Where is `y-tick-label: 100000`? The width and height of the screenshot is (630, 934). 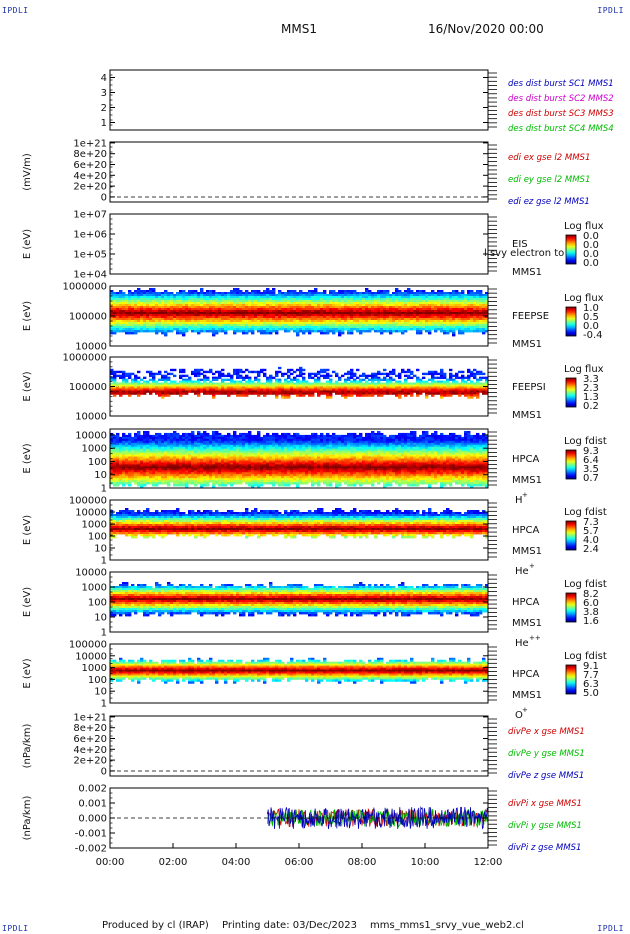 y-tick-label: 100000 is located at coordinates (88, 387).